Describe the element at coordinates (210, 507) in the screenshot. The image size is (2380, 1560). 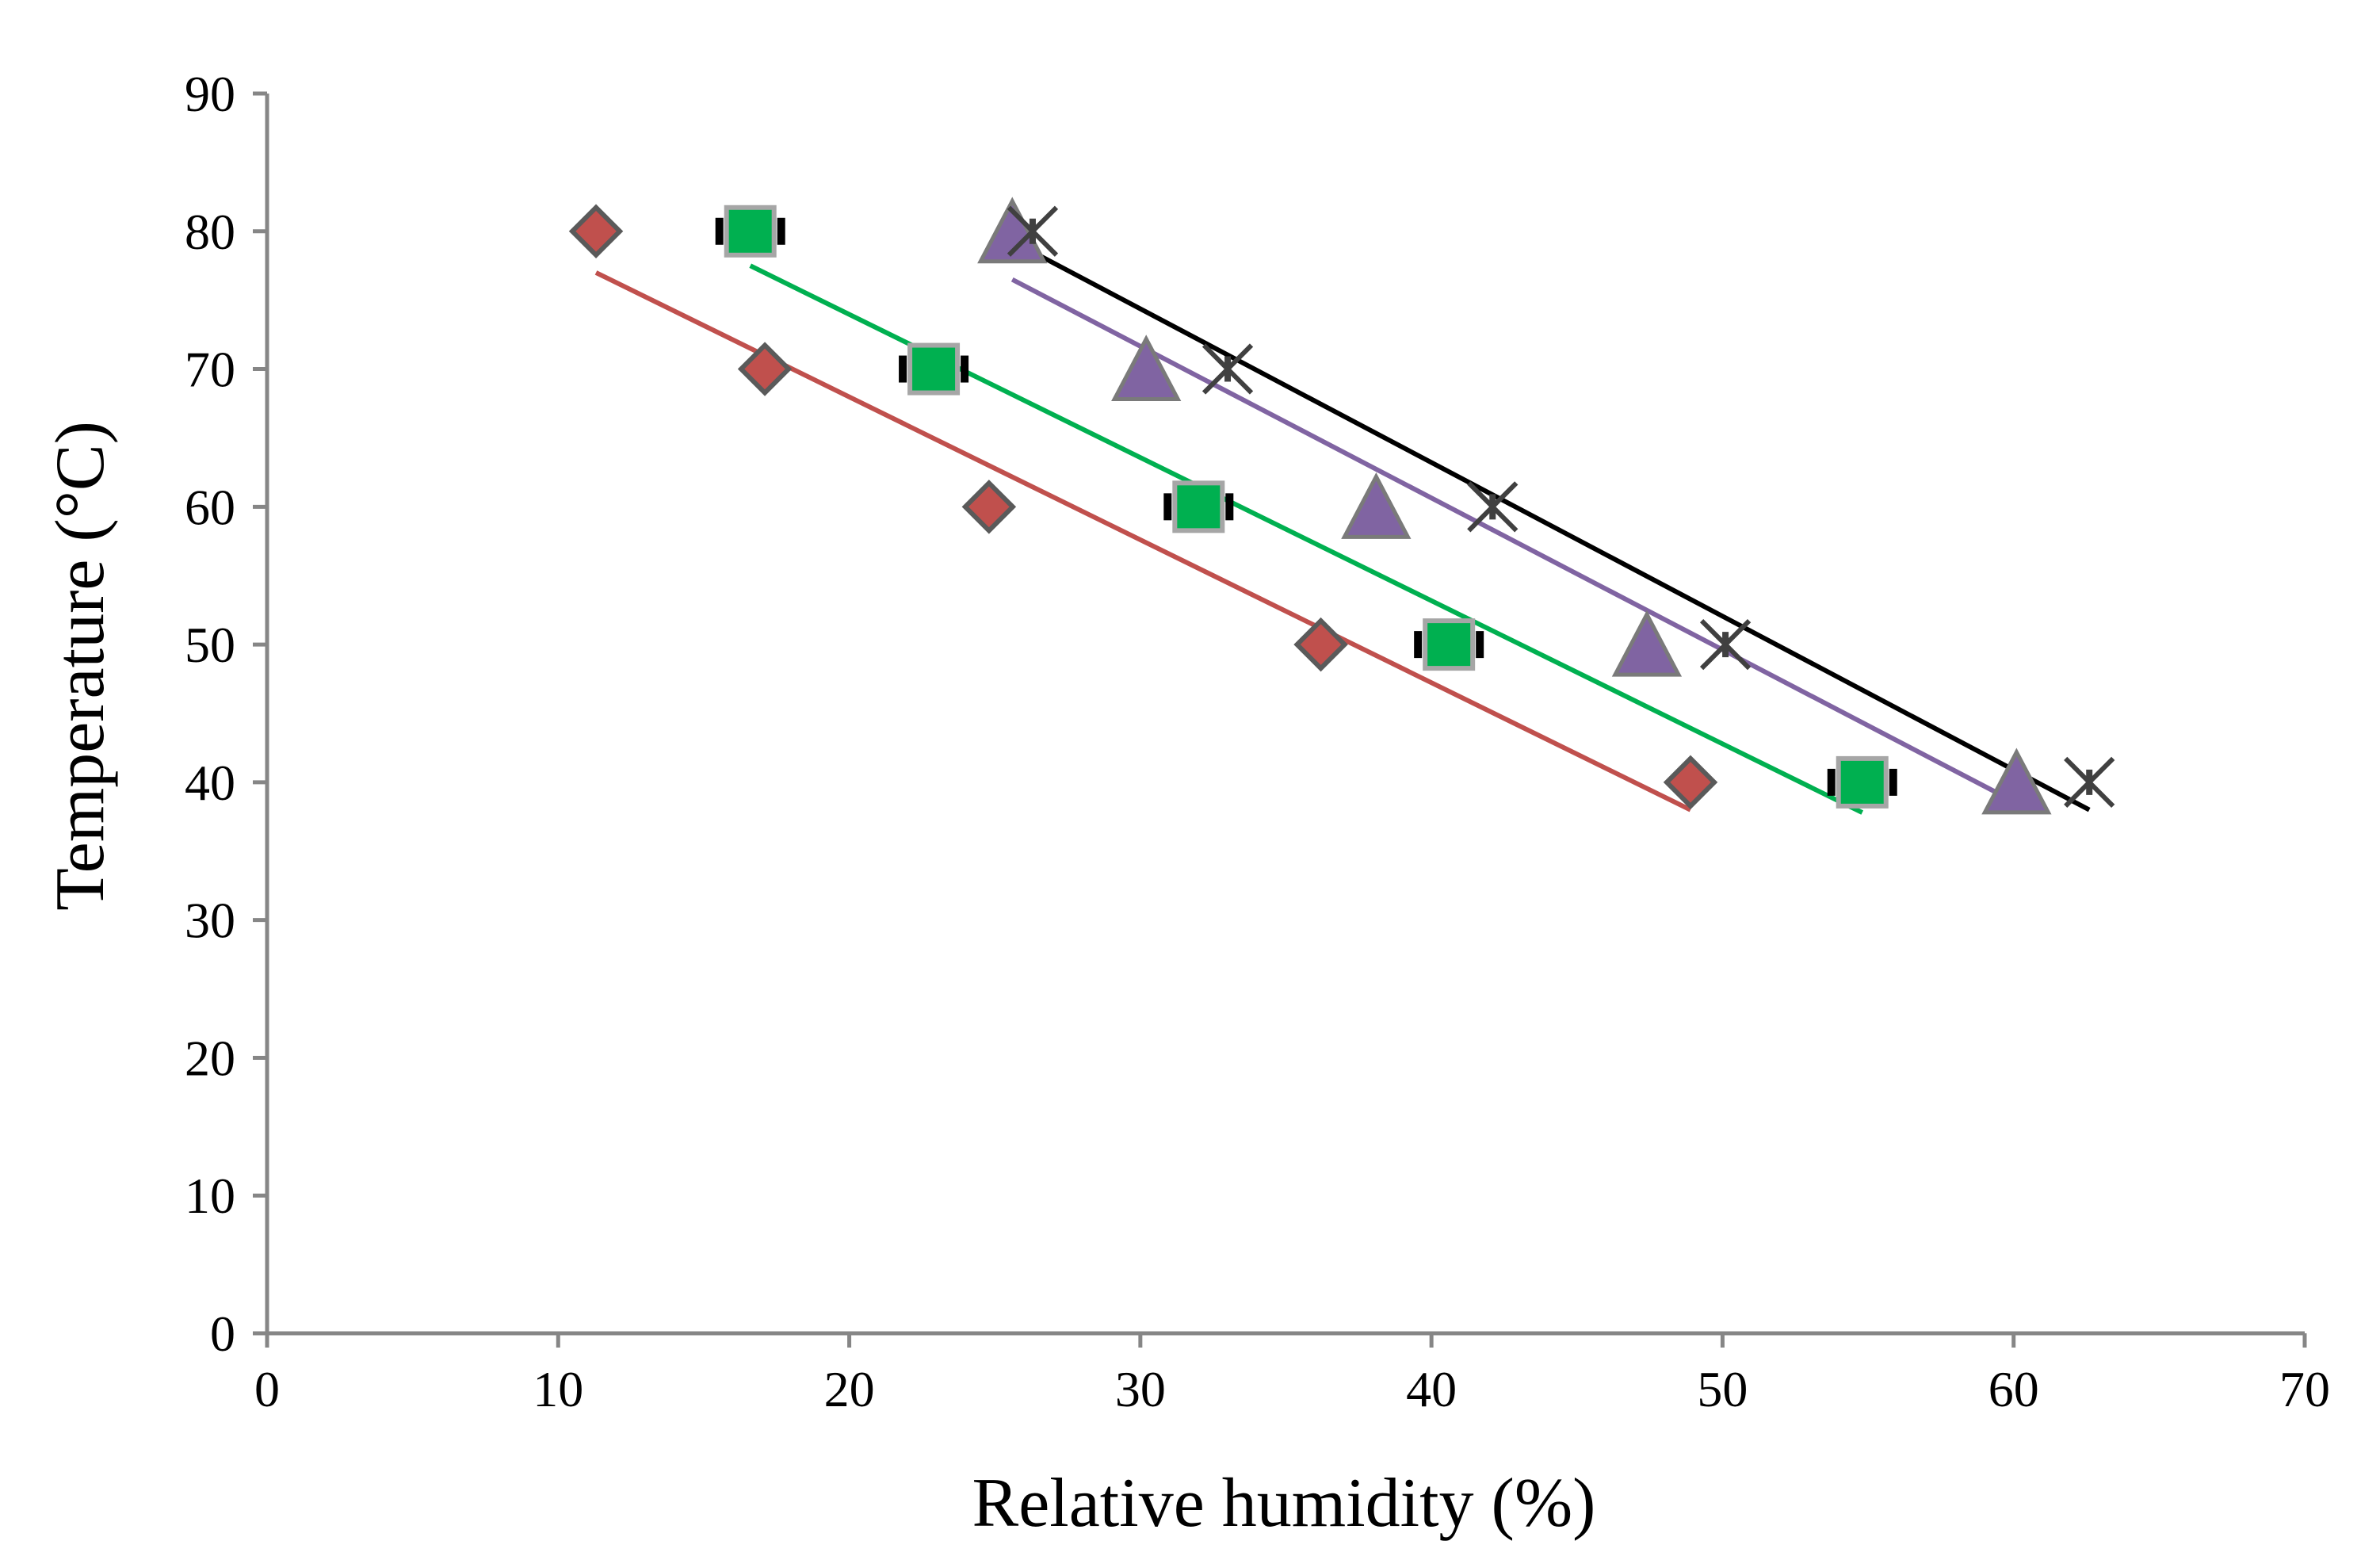
I see `y-tick-label: 60` at that location.